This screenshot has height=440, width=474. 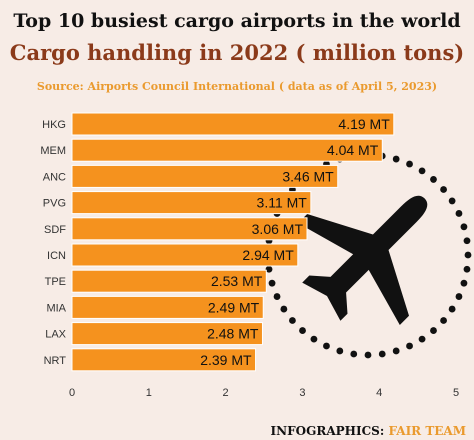 I want to click on y-tick-label: HKG, so click(x=54, y=125).